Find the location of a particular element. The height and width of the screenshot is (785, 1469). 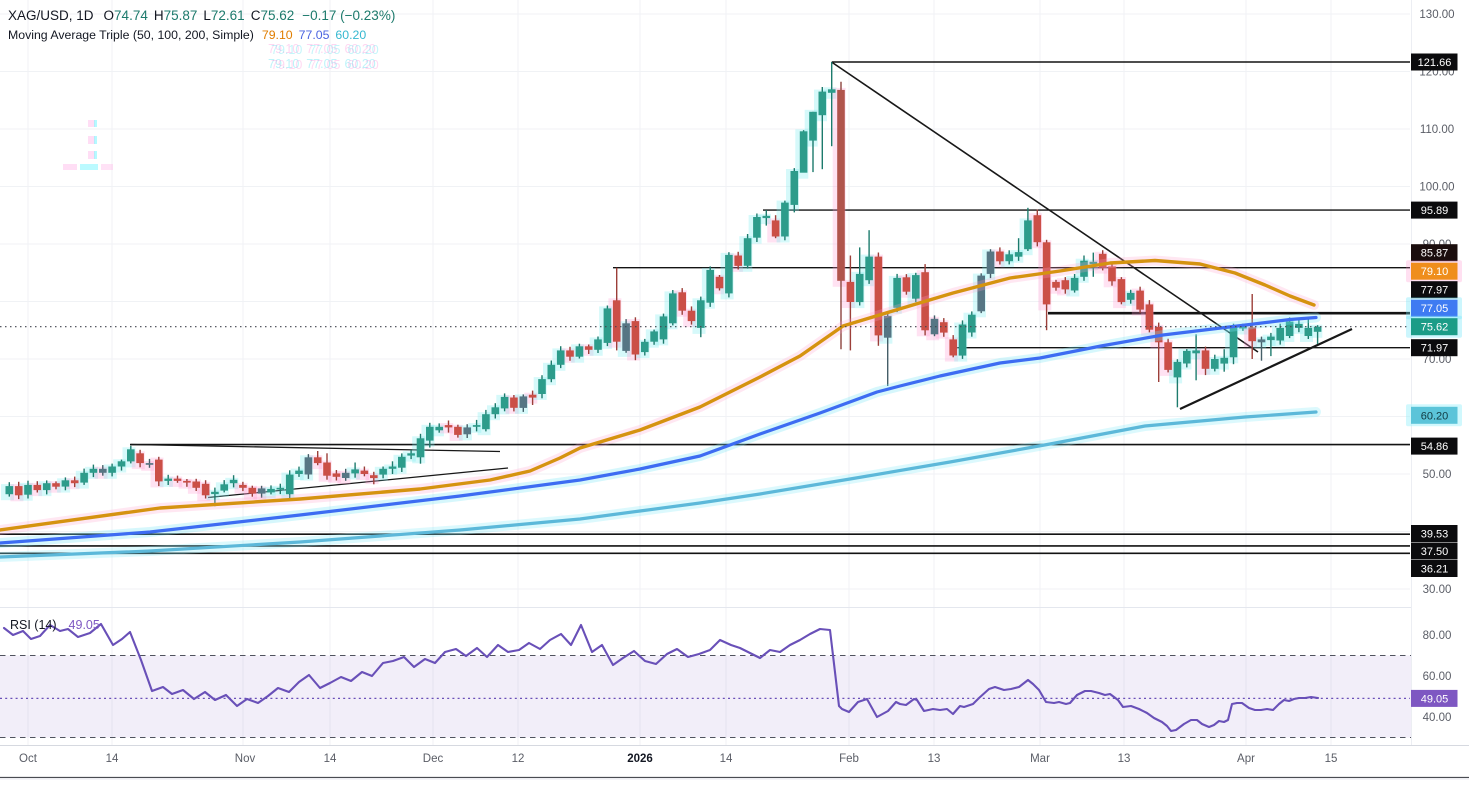

svg-text: 60.00 is located at coordinates (1437, 677).